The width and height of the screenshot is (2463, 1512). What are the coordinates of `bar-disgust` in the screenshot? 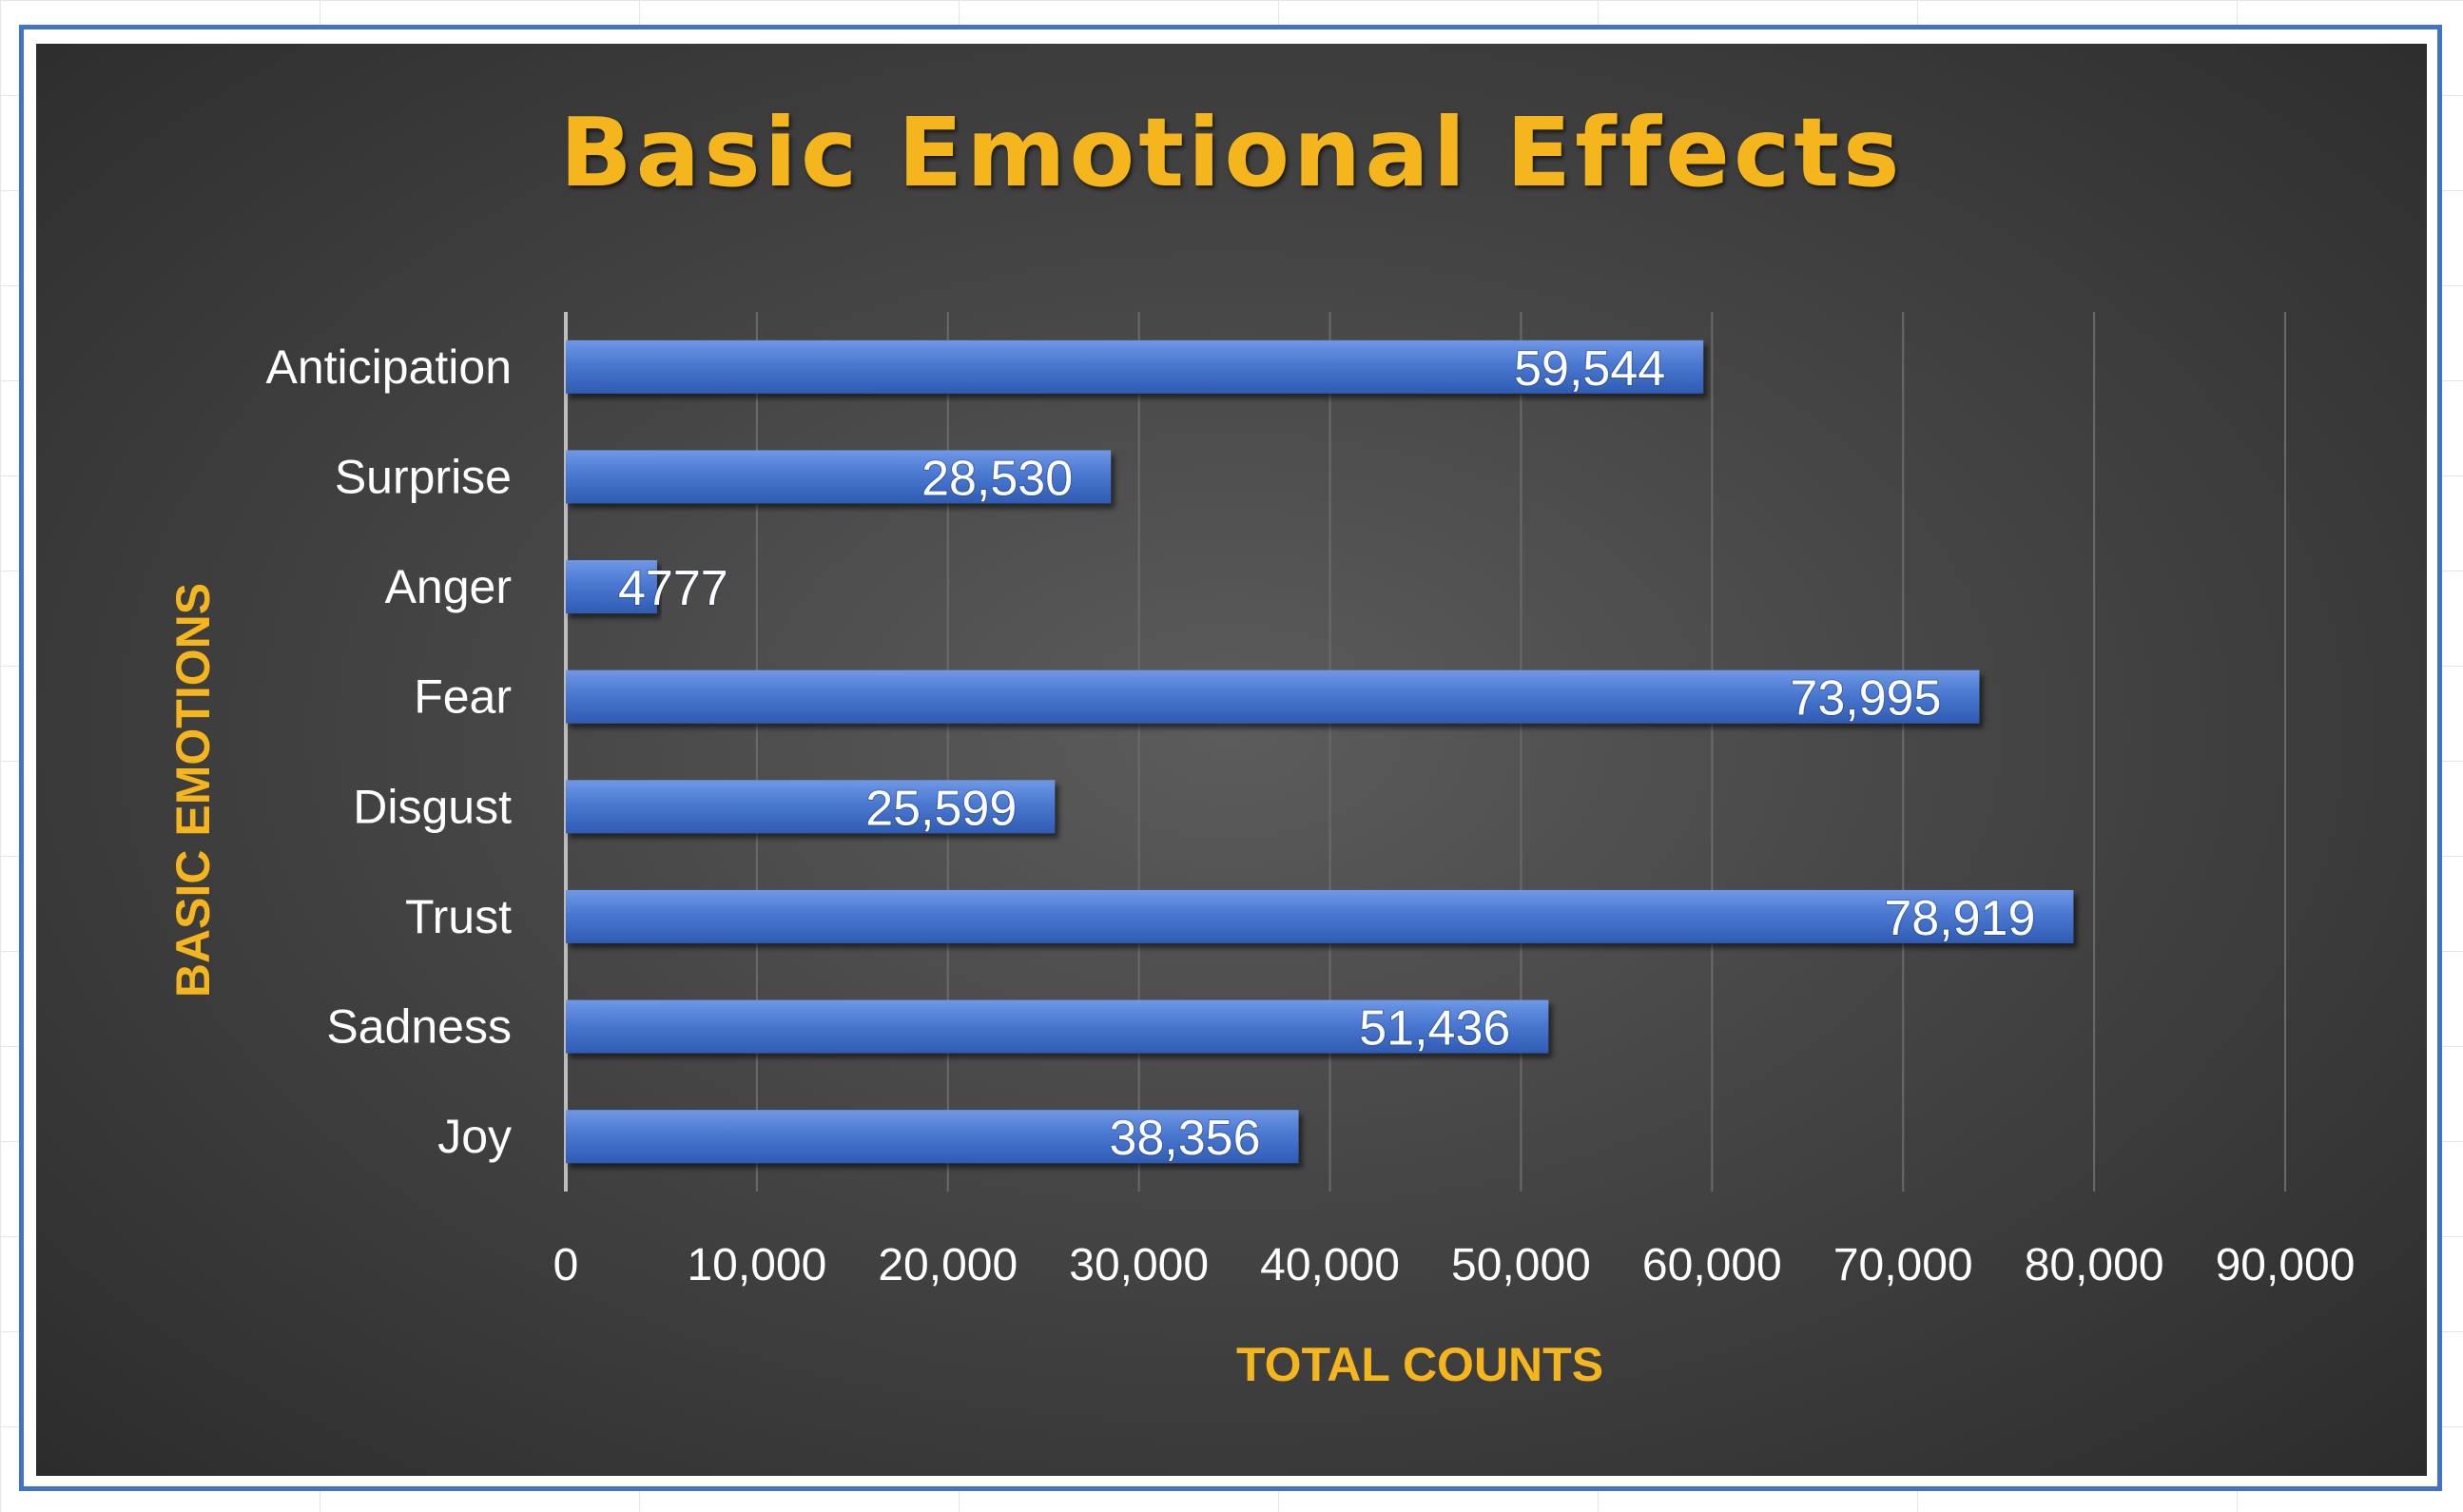 It's located at (811, 807).